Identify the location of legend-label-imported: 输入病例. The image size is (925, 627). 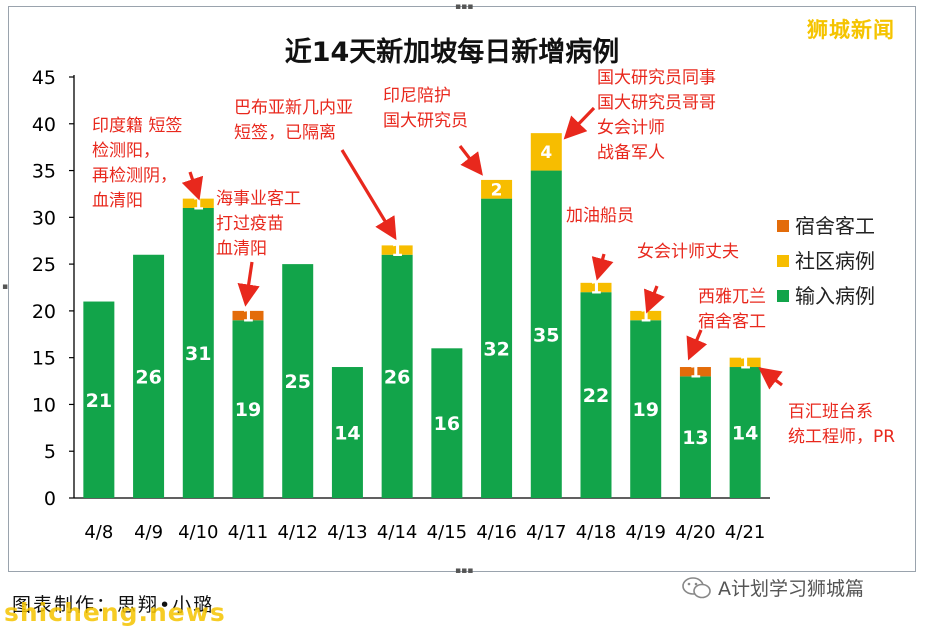
(835, 296).